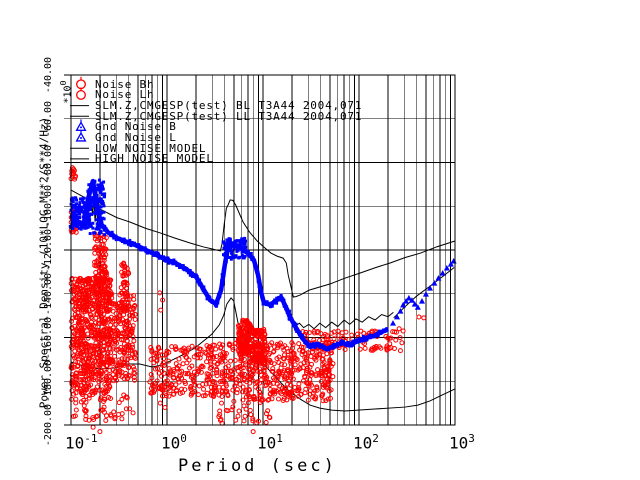  Describe the element at coordinates (229, 116) in the screenshot. I see `legend-label-slm-ll: SLM.Z,CMGESP(test) LL T3A44 2004,071` at that location.